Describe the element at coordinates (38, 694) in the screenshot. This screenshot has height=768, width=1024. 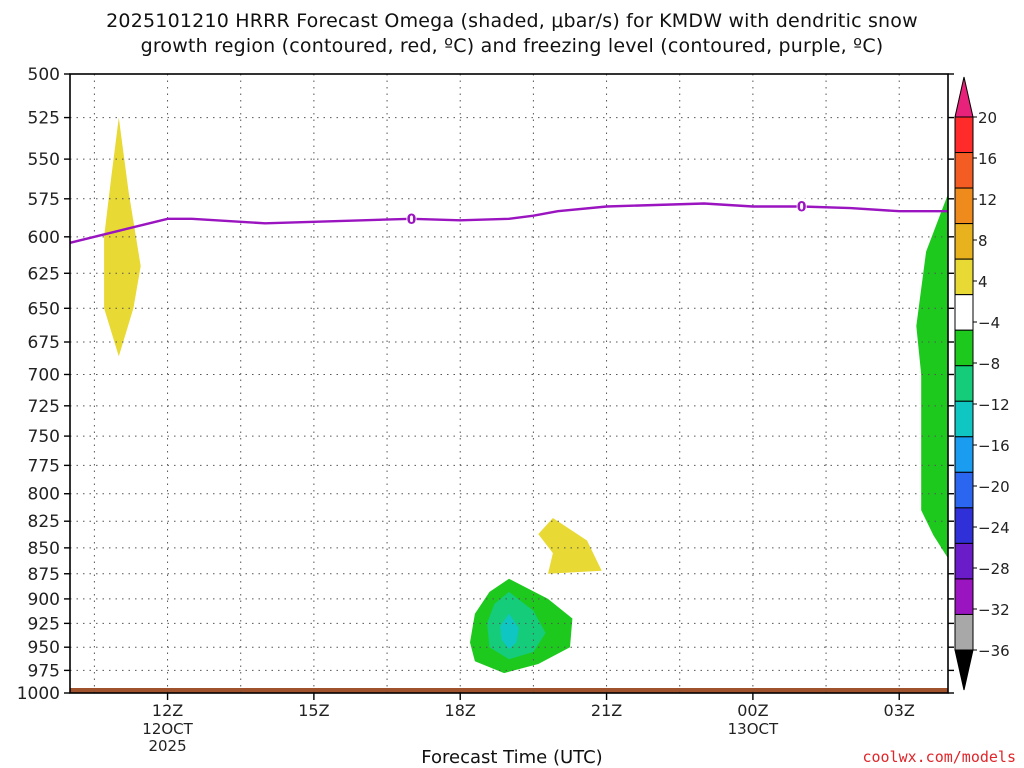
I see `y-tick-label-1000: 1000` at that location.